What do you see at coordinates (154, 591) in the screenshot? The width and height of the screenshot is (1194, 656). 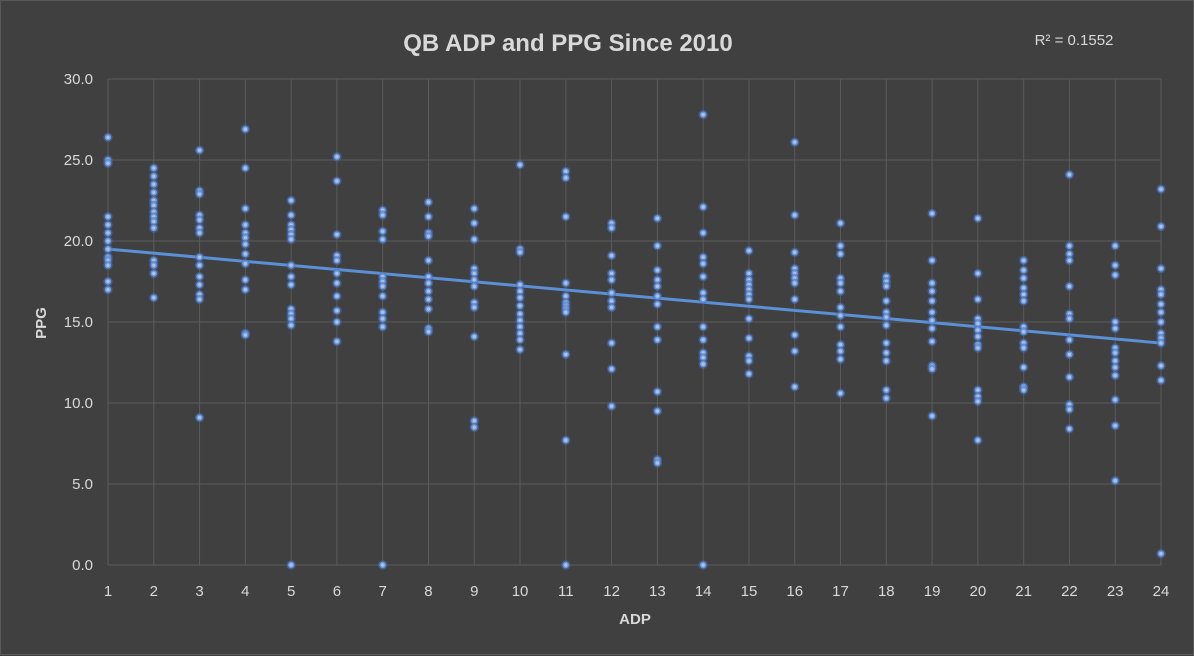 I see `x-tick-label: 2` at bounding box center [154, 591].